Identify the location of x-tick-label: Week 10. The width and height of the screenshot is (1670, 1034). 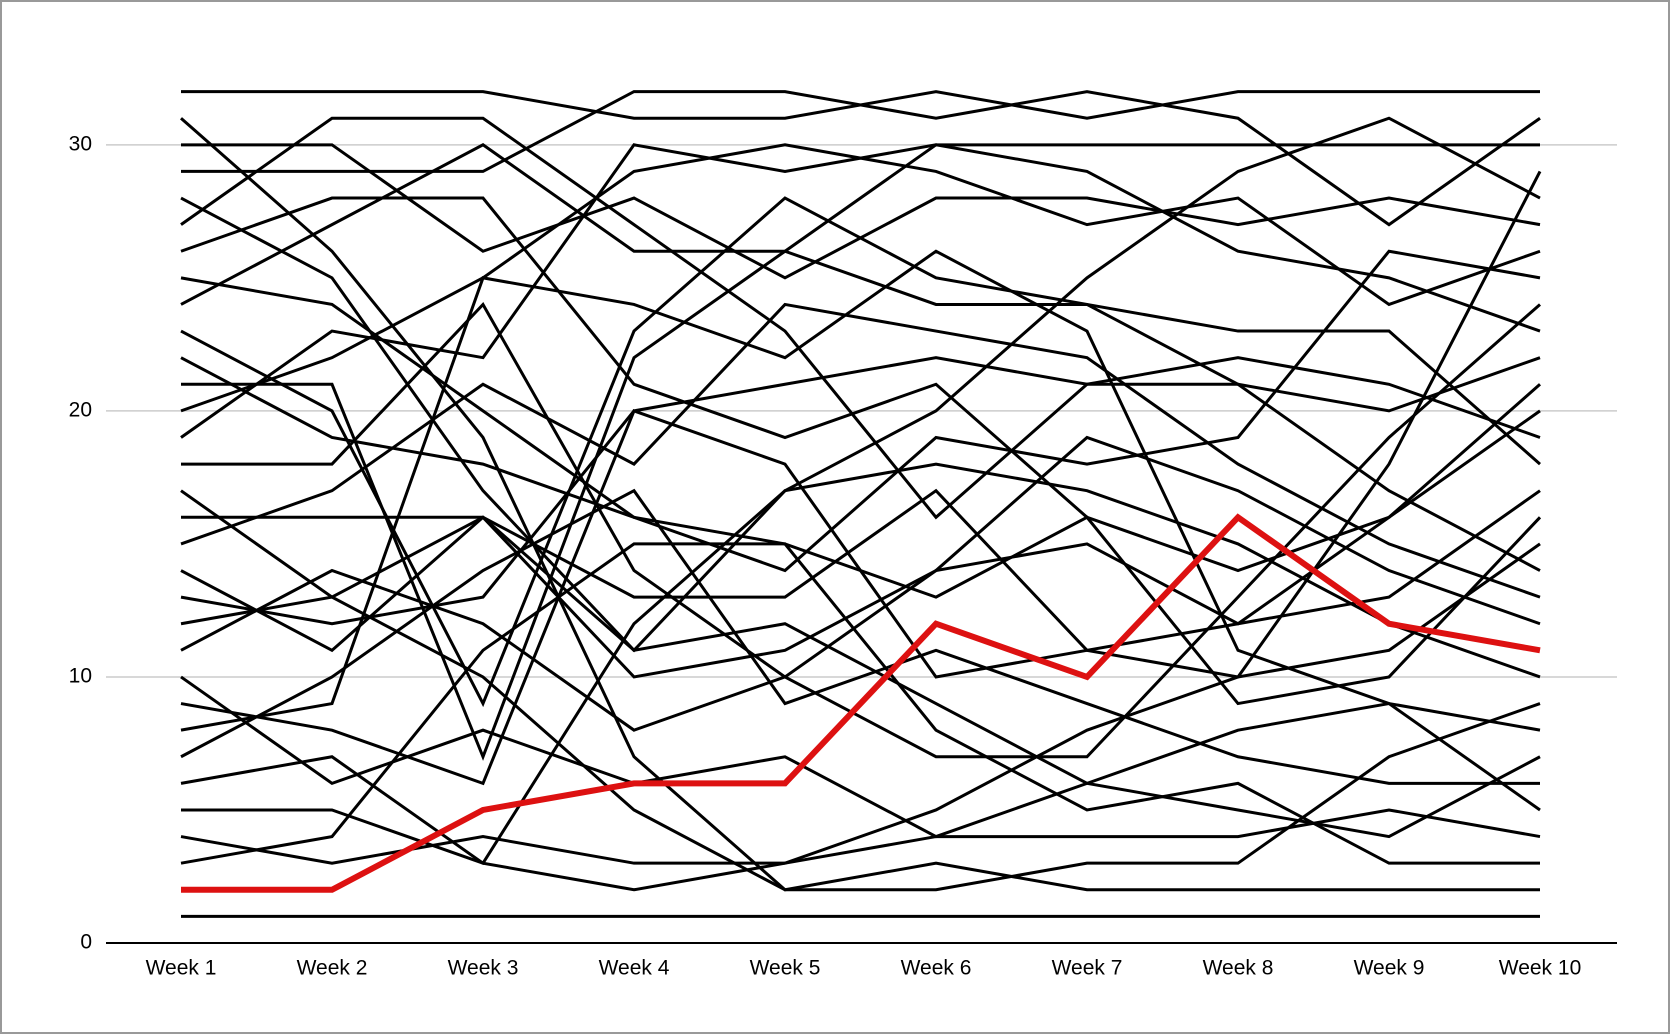
(1540, 968).